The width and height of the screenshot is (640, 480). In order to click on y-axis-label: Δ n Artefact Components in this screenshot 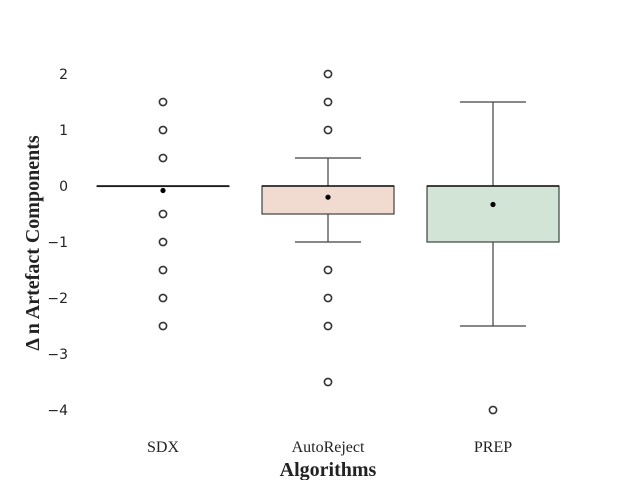, I will do `click(33, 243)`.